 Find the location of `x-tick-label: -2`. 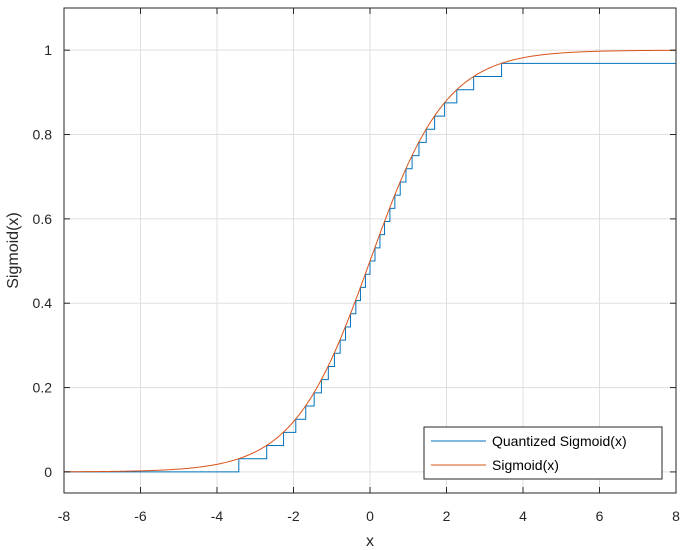

x-tick-label: -2 is located at coordinates (293, 516).